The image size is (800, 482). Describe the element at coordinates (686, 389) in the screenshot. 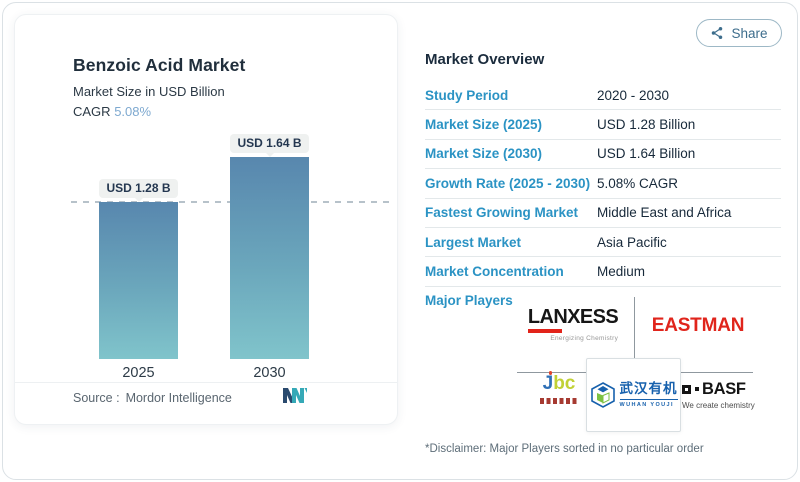

I see `basf-square-icon` at that location.